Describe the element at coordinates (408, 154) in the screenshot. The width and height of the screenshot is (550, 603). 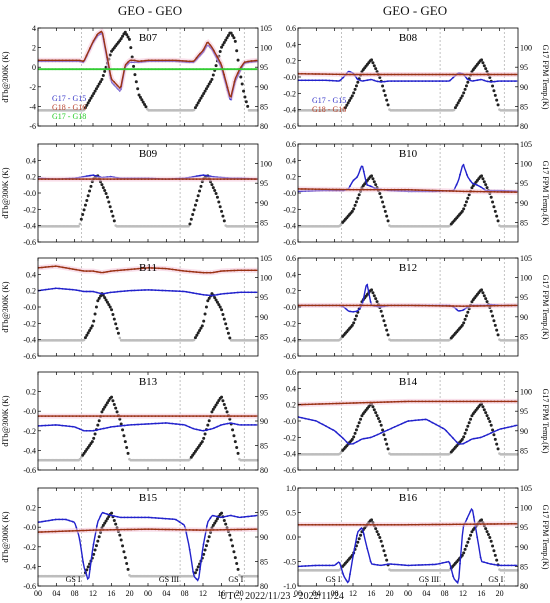
I see `band-label: B10` at that location.